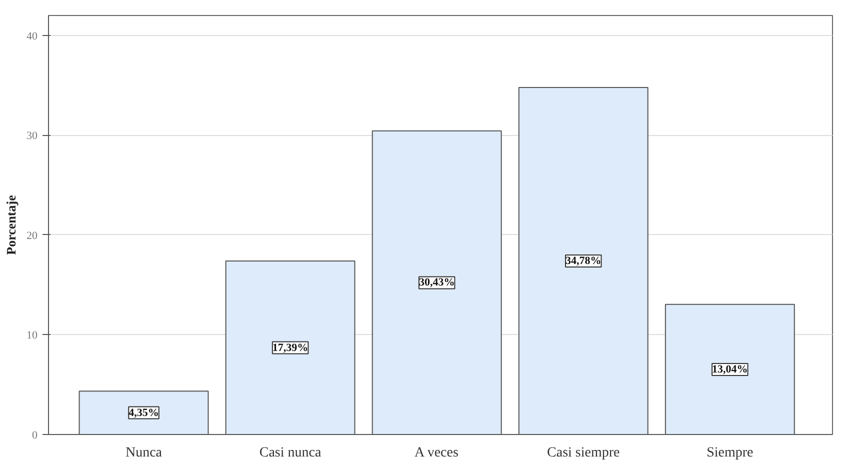  What do you see at coordinates (32, 236) in the screenshot?
I see `y-tick-label: 20` at bounding box center [32, 236].